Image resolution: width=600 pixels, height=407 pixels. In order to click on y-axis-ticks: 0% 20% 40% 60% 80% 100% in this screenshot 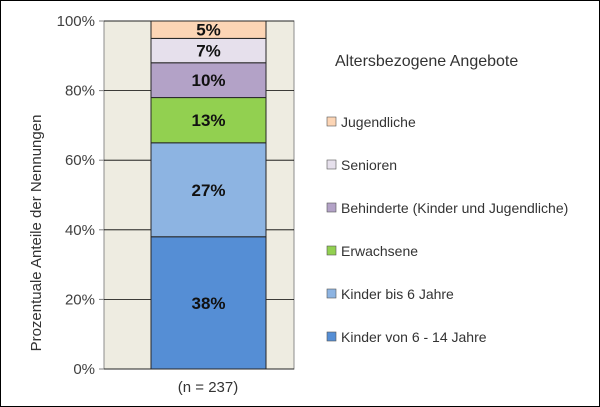, I will do `click(80, 195)`.